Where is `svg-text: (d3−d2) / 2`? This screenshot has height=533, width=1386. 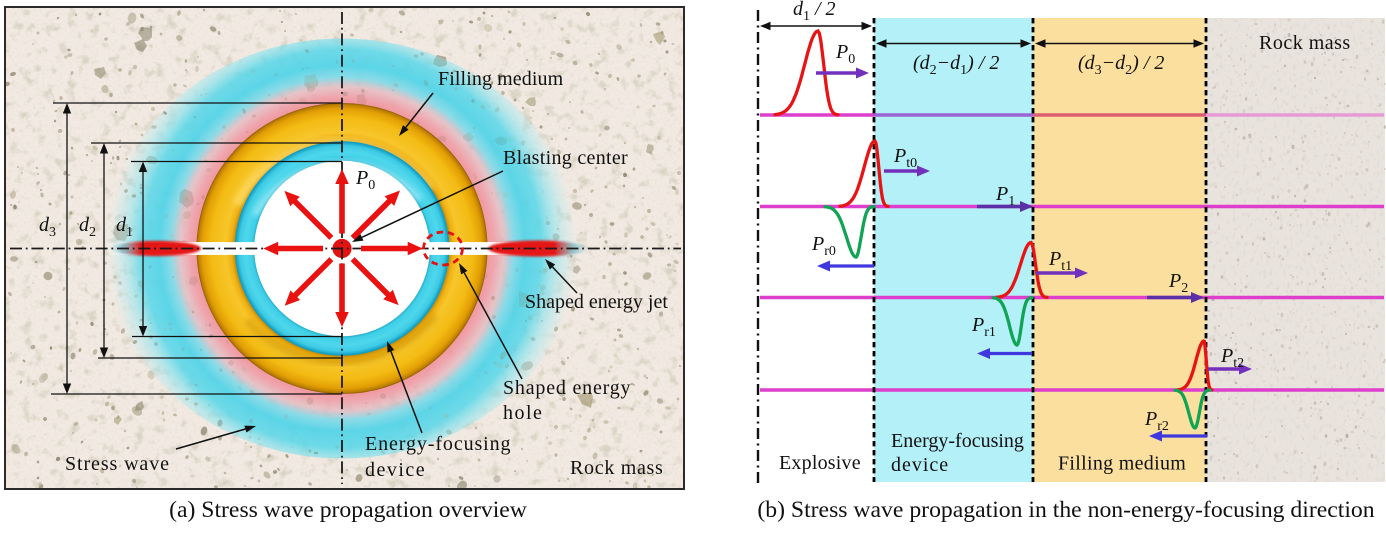 svg-text: (d3−d2) / 2 is located at coordinates (1121, 65).